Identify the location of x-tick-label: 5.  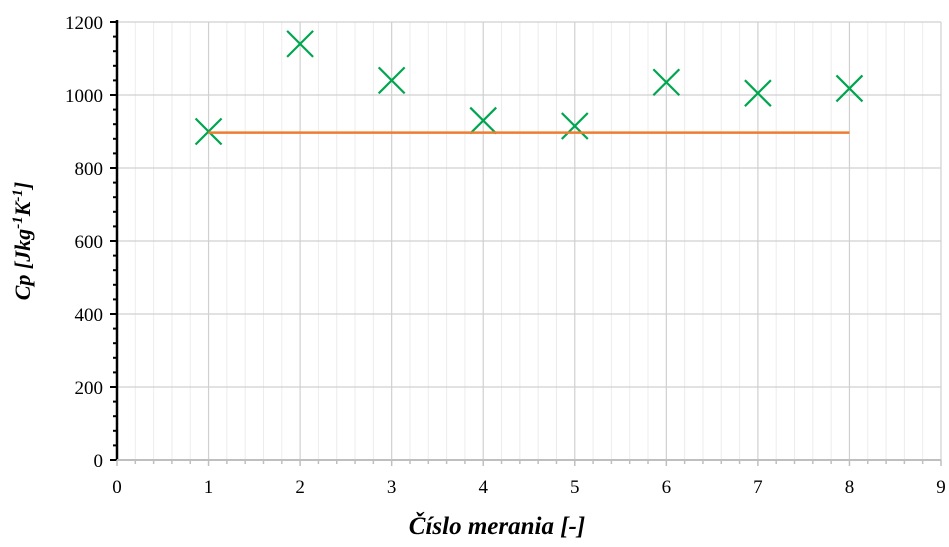
(575, 487).